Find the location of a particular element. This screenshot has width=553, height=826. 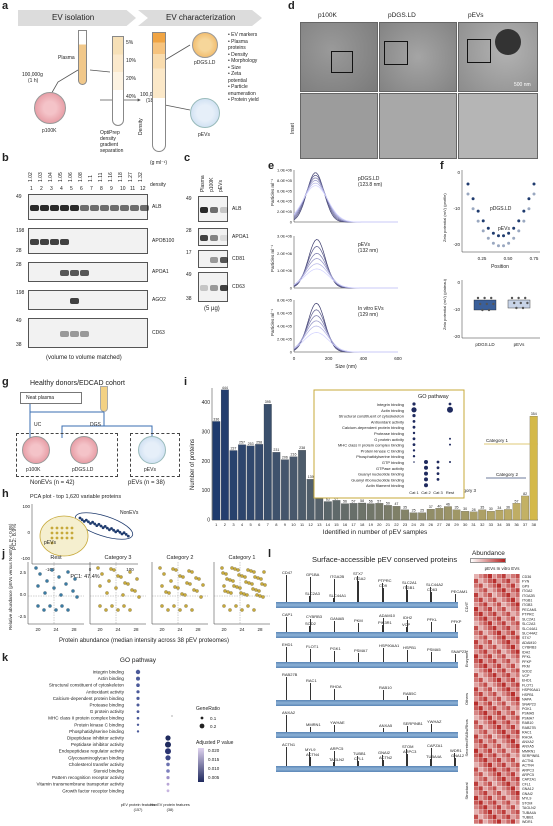

g-nonevs-n: NonEVs (n = 42) is located at coordinates (52, 483).